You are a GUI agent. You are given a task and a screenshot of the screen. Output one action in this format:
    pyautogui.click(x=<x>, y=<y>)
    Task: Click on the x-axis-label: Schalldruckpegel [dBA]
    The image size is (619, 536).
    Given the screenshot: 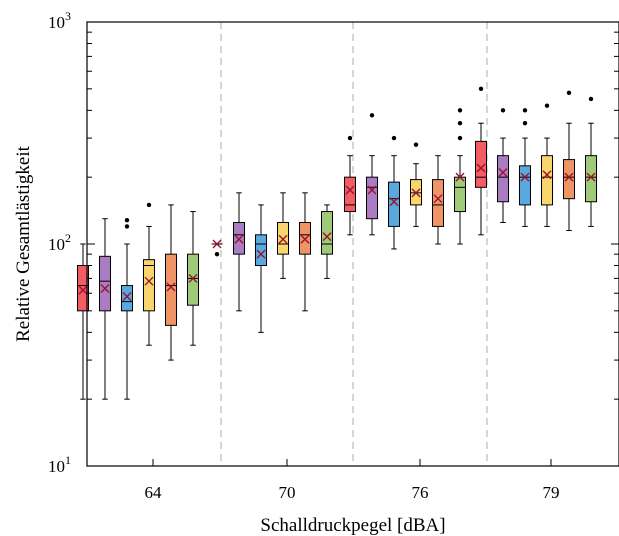 What is the action you would take?
    pyautogui.click(x=352, y=525)
    